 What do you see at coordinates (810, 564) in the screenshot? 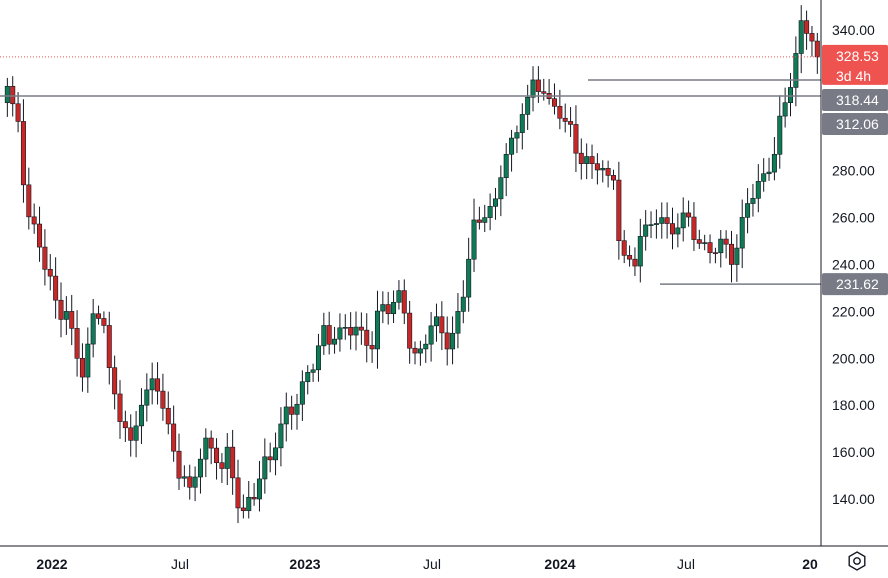
I see `x-tick-label: 20` at bounding box center [810, 564].